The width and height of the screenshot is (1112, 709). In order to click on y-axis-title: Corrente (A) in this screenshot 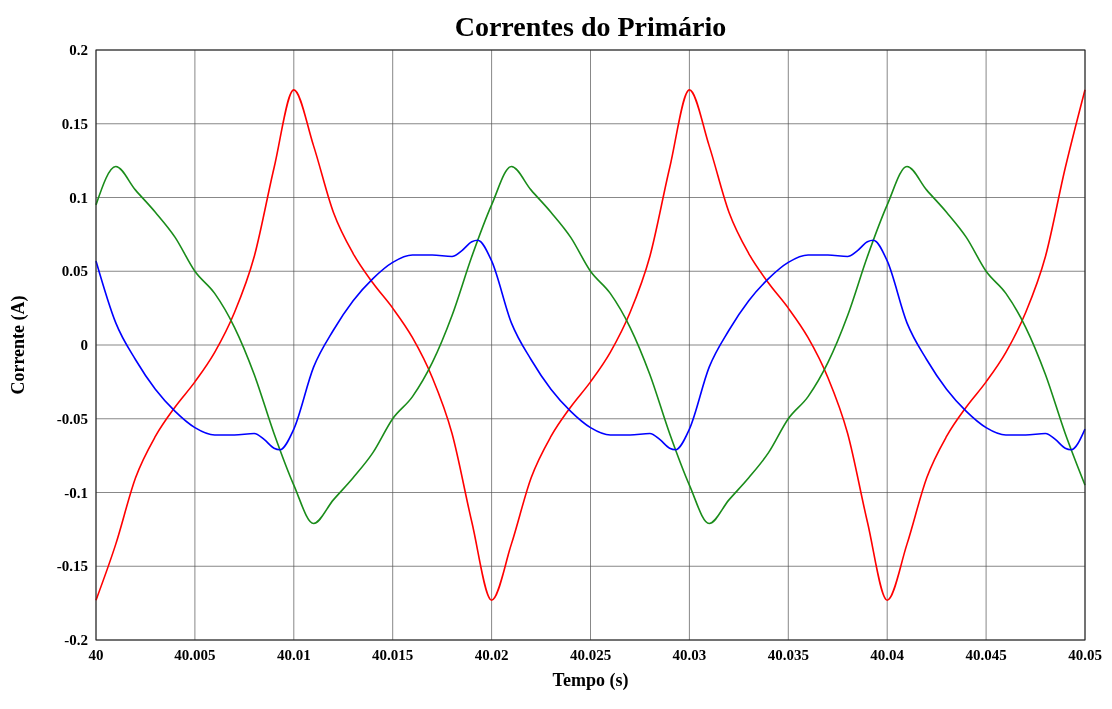, I will do `click(18, 345)`.